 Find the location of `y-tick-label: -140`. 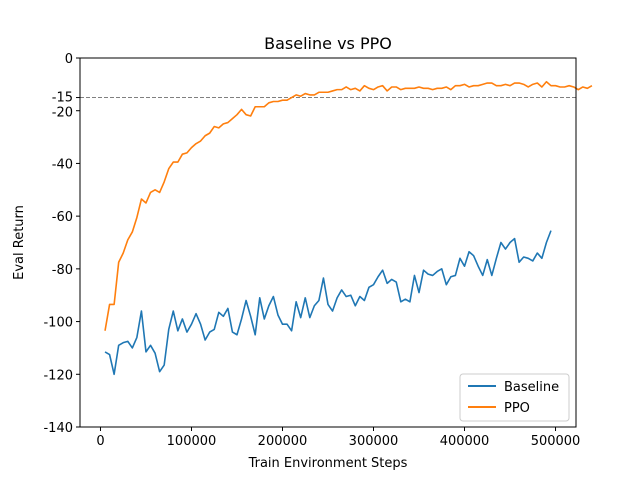

y-tick-label: -140 is located at coordinates (58, 428).